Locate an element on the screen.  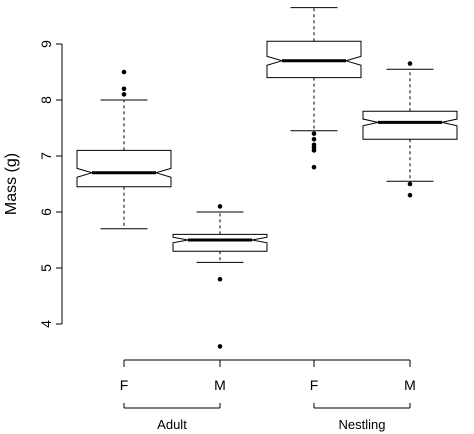
box-nestling-m is located at coordinates (410, 129).